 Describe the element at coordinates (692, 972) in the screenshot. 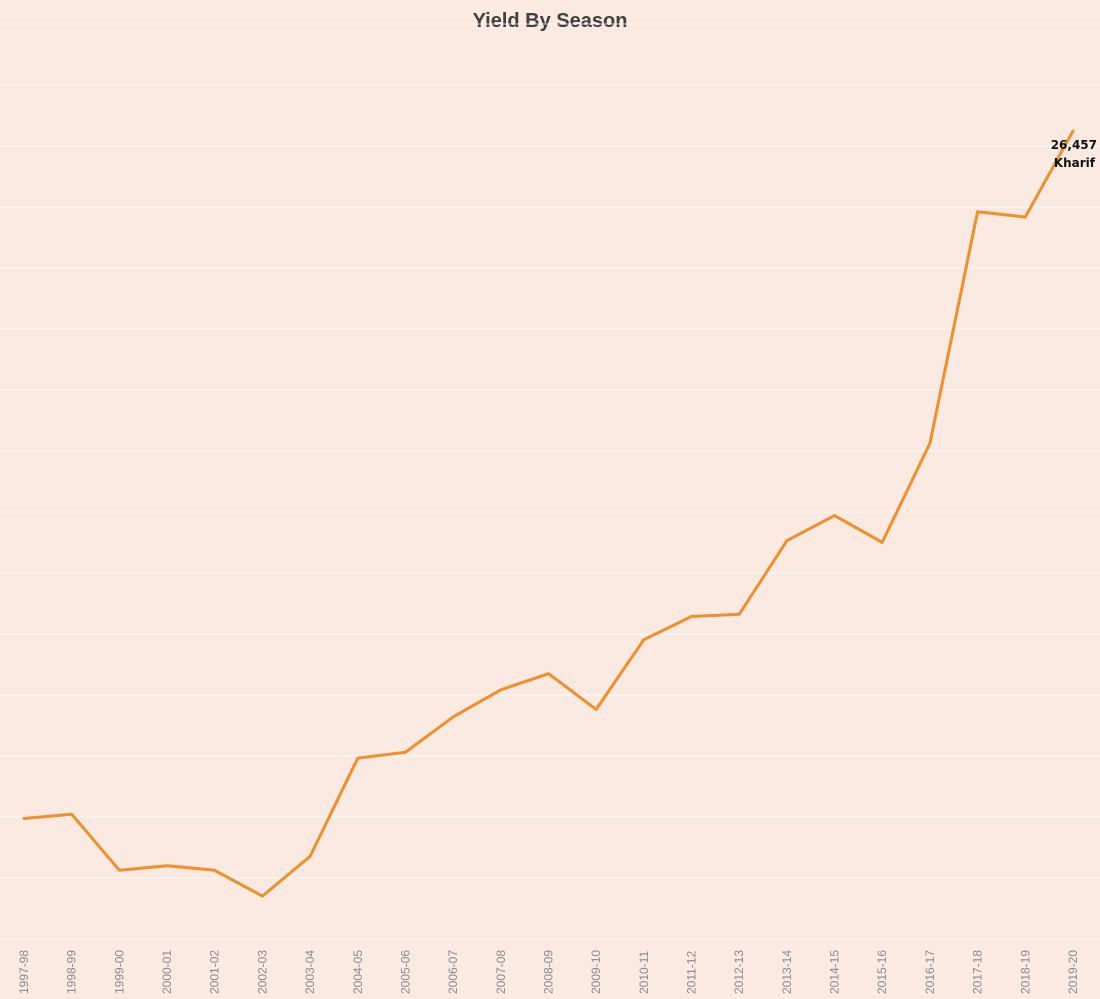

I see `x-tick-label: 2011-12` at that location.